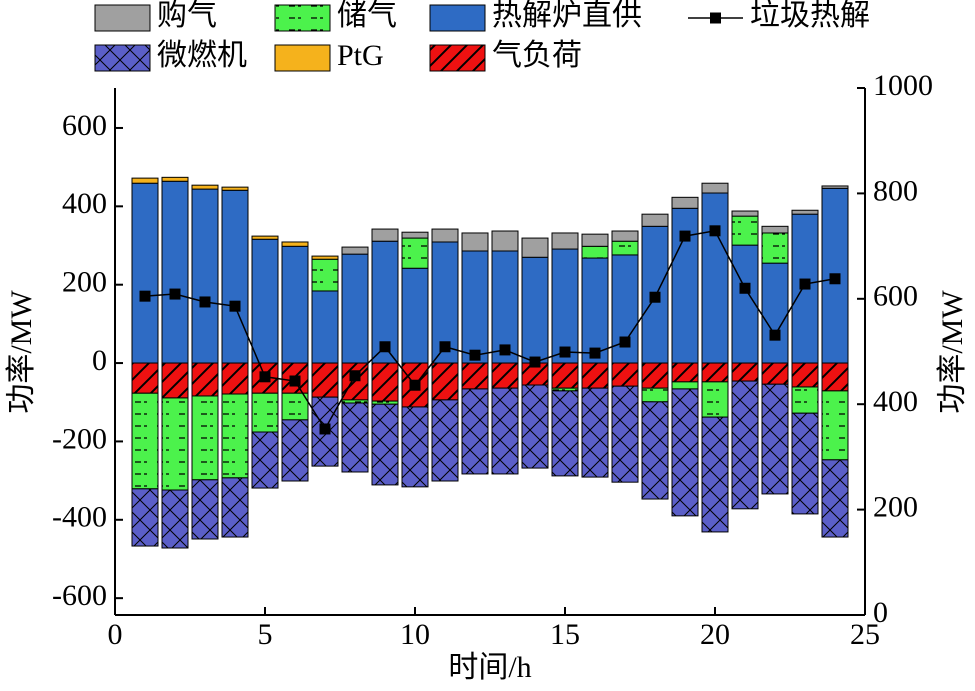 This screenshot has width=975, height=691. Describe the element at coordinates (880, 612) in the screenshot. I see `y2-tick-label: 0` at that location.